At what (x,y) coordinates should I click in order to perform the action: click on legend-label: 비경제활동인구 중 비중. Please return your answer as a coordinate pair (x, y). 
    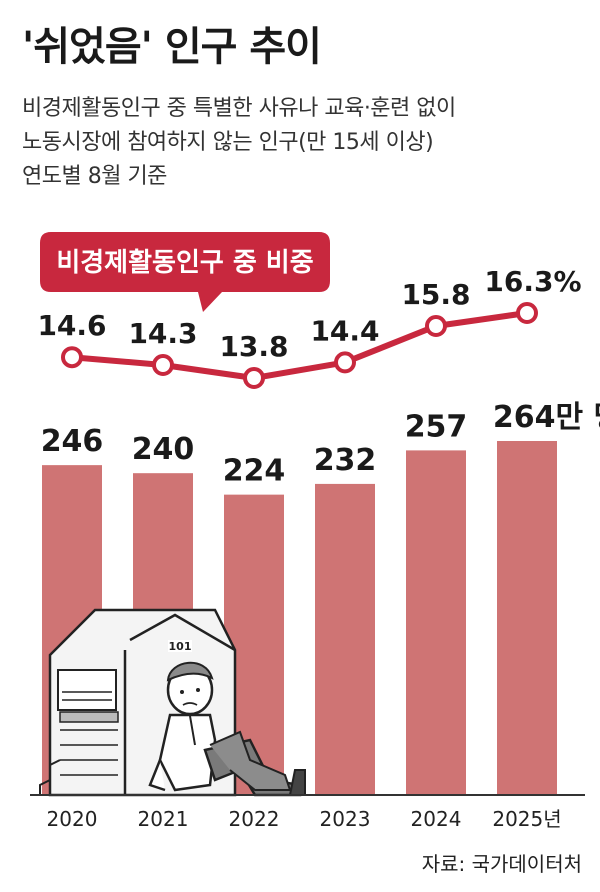
    Looking at the image, I should click on (184, 263).